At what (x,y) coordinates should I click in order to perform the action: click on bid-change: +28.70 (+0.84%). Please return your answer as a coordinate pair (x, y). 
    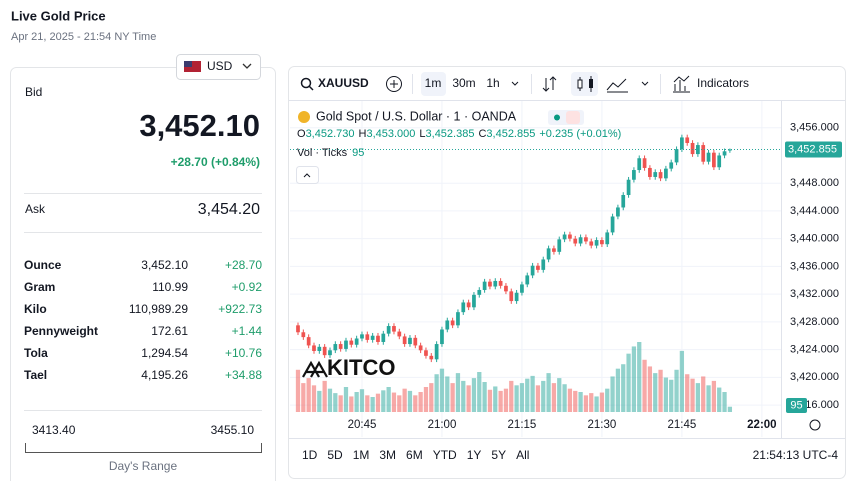
    Looking at the image, I should click on (215, 162).